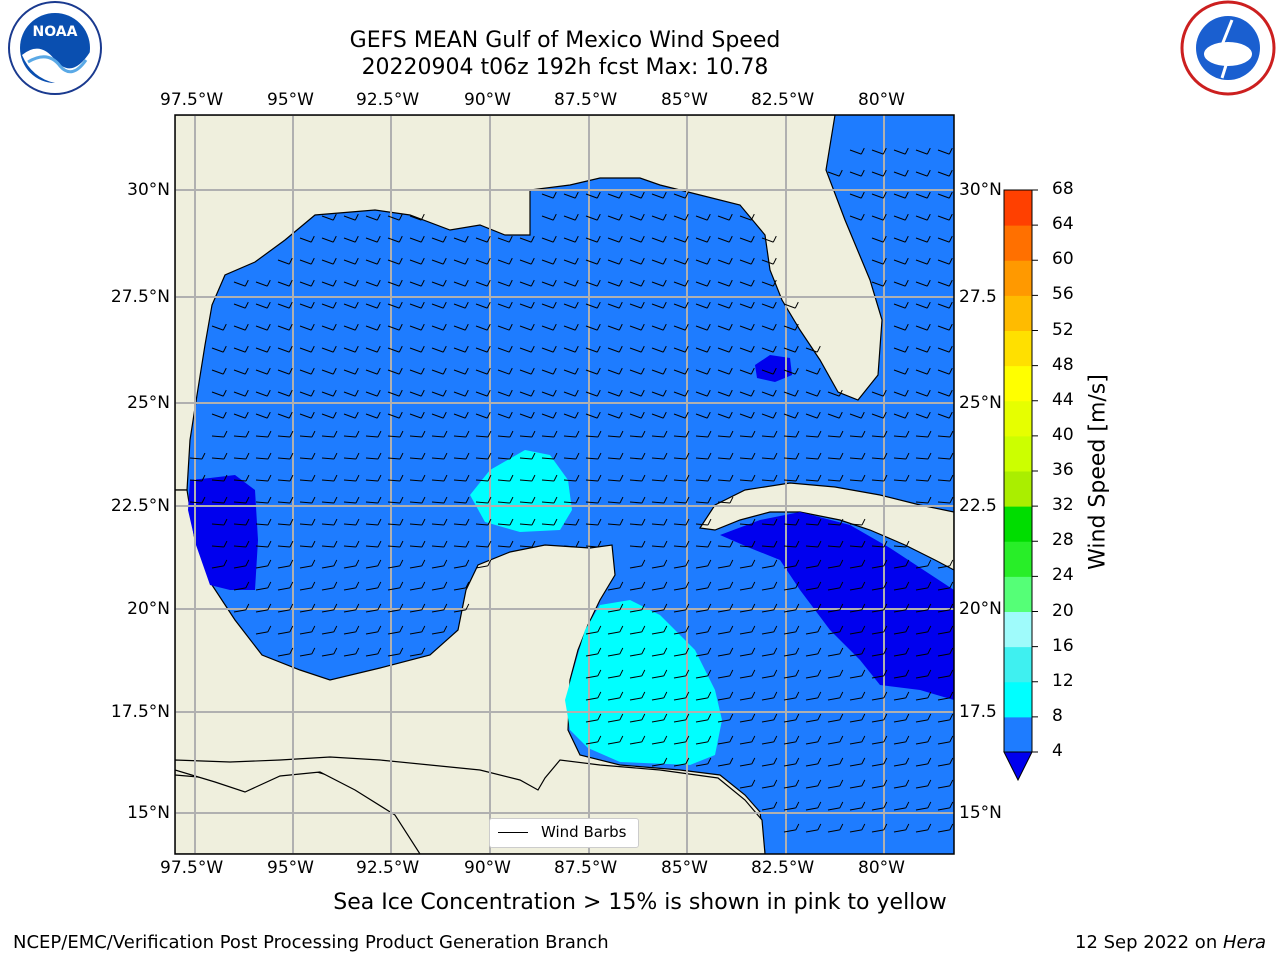 The height and width of the screenshot is (960, 1280). I want to click on lon-label-top: 80°W, so click(881, 100).